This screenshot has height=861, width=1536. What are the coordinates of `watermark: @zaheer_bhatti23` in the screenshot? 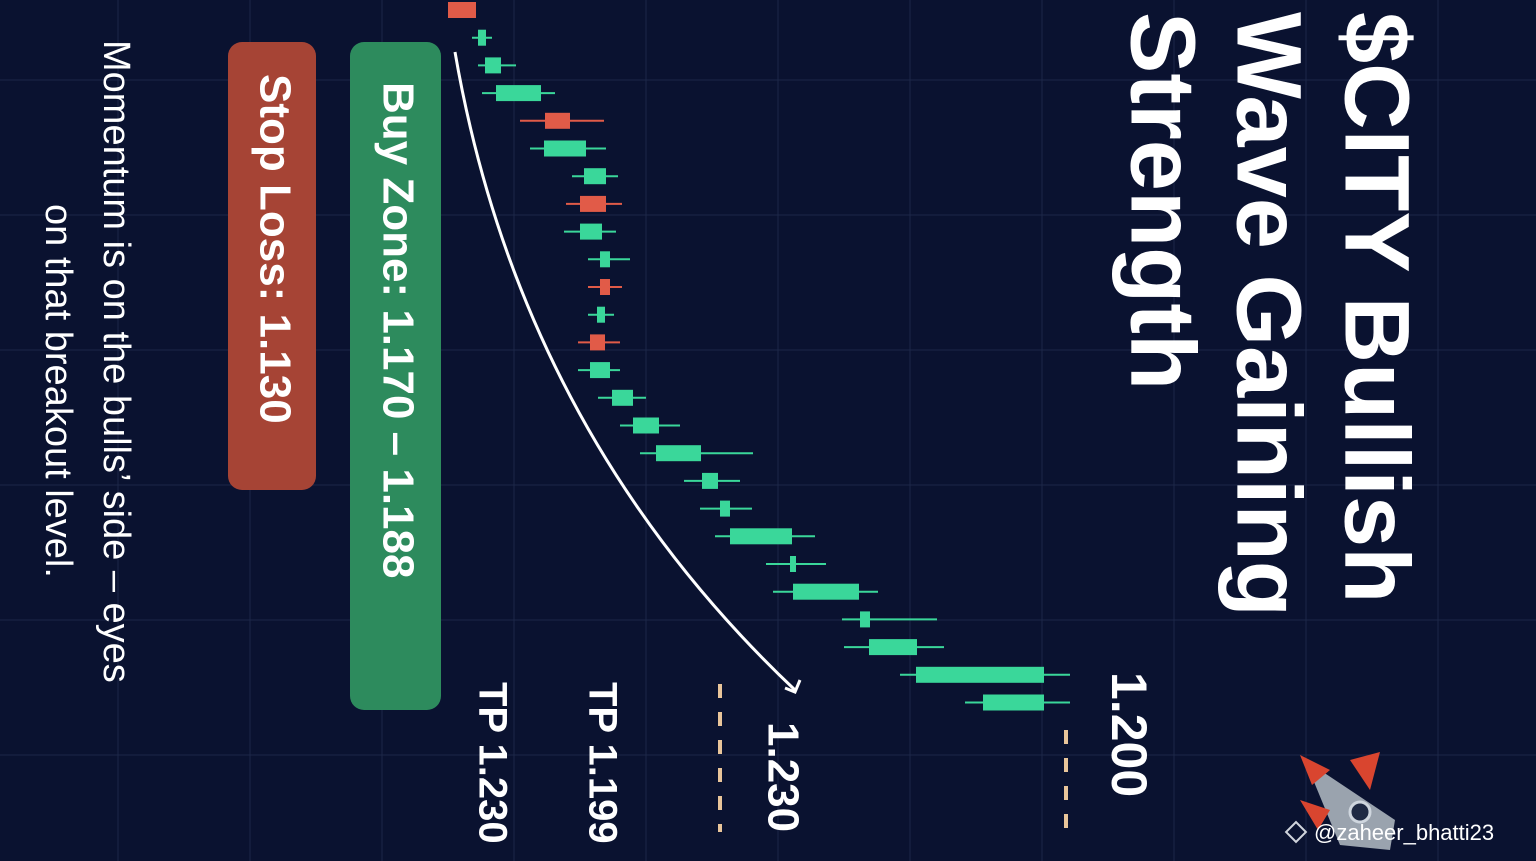 It's located at (1389, 832).